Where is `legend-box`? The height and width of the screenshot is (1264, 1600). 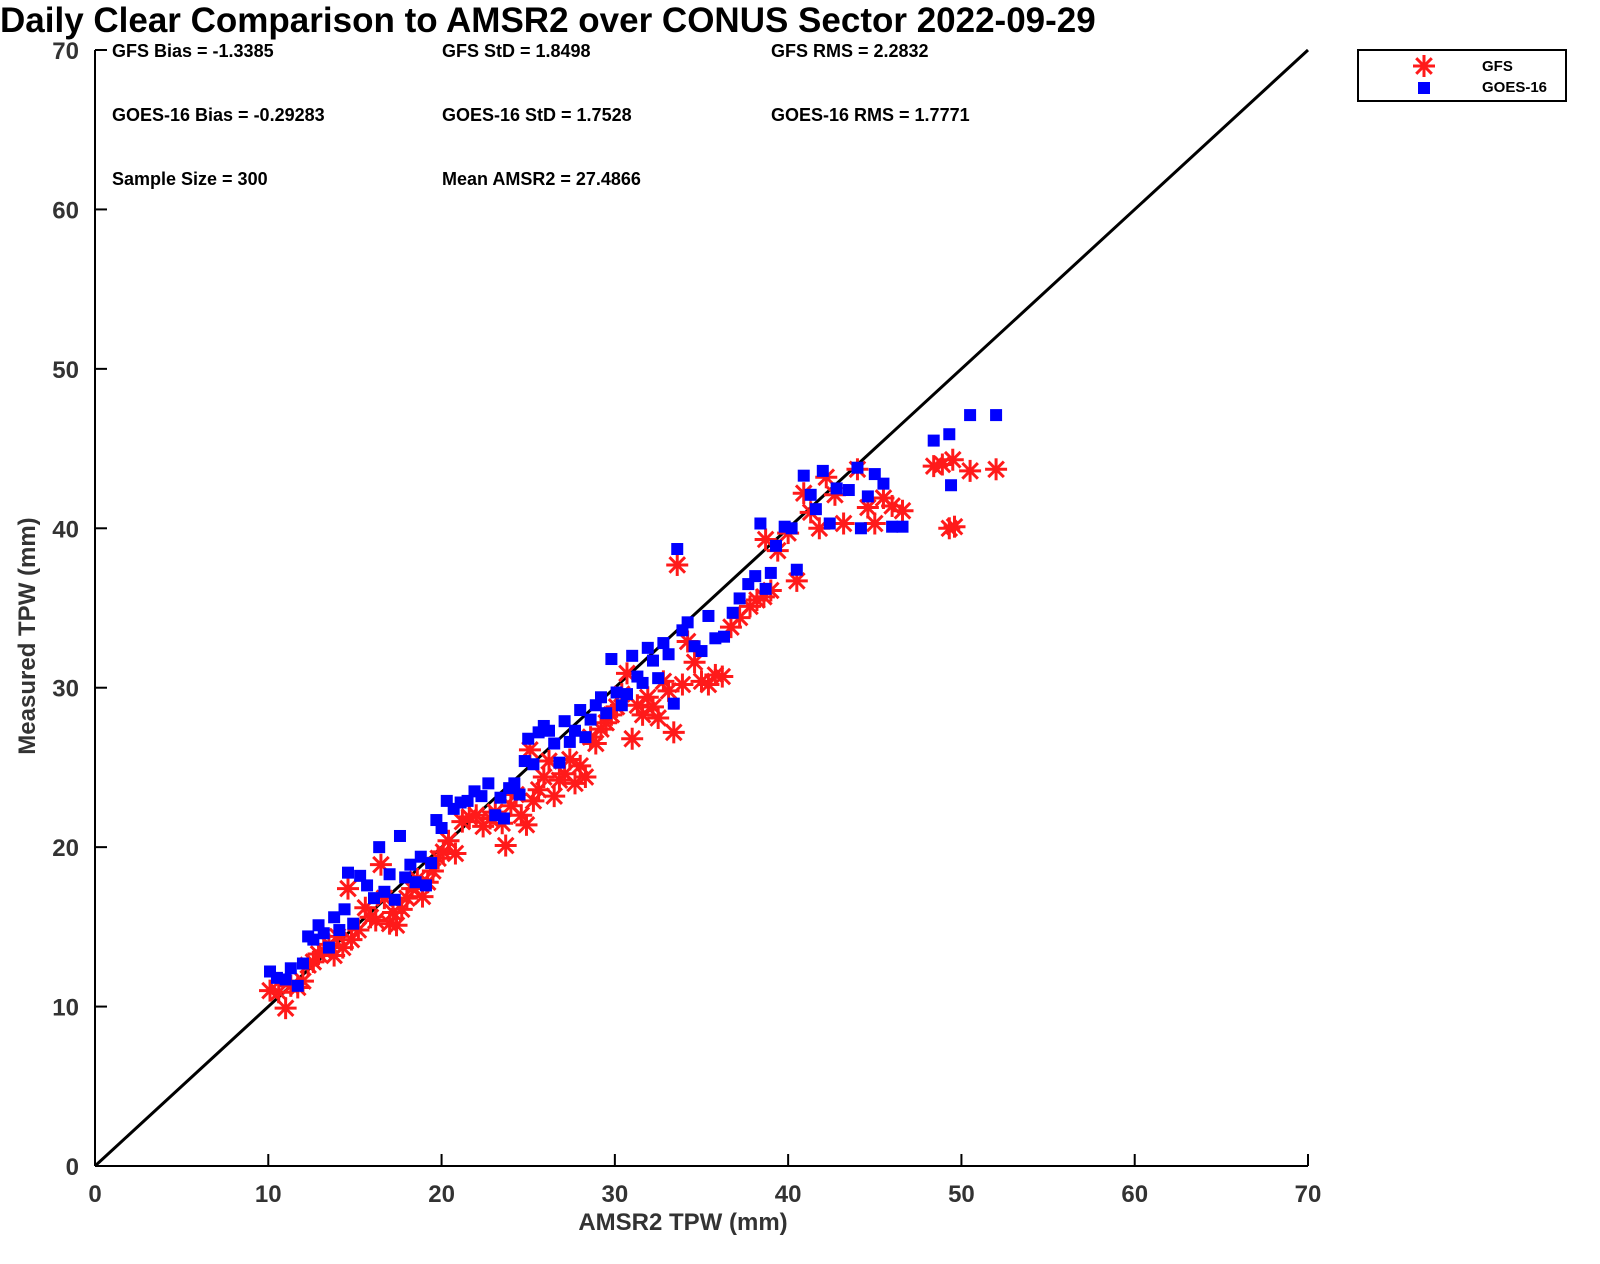
legend-box is located at coordinates (1462, 75).